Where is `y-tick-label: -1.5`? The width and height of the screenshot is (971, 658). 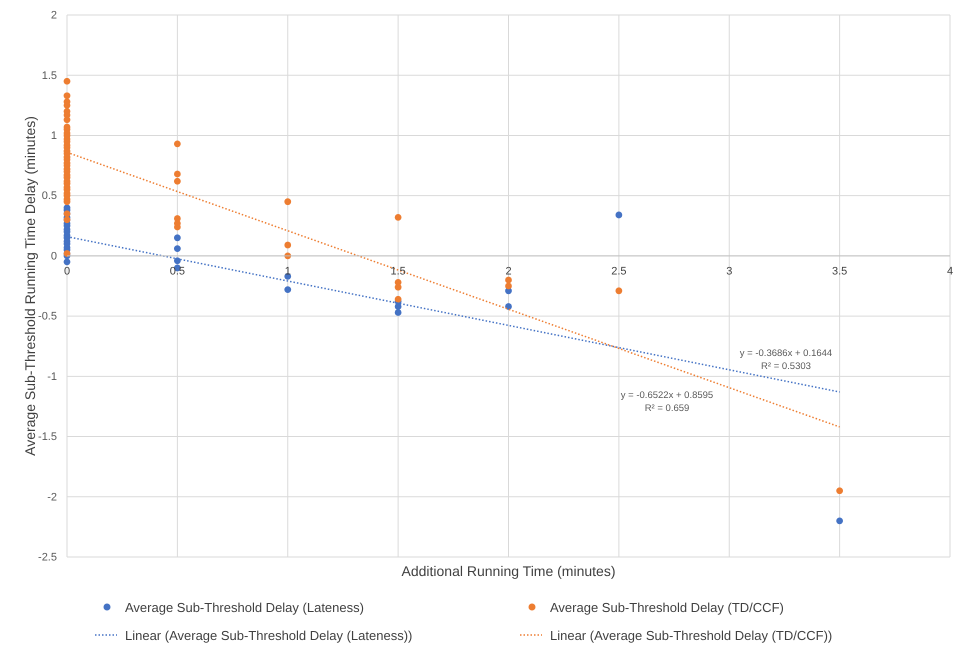 y-tick-label: -1.5 is located at coordinates (47, 437).